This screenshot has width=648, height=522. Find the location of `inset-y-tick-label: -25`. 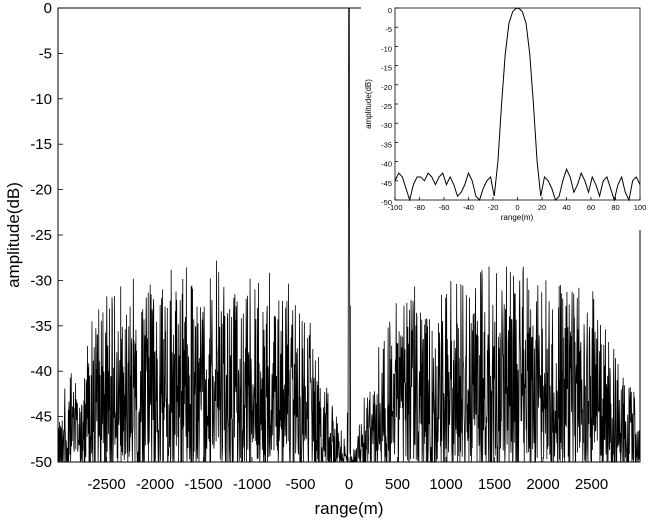

inset-y-tick-label: -25 is located at coordinates (386, 106).